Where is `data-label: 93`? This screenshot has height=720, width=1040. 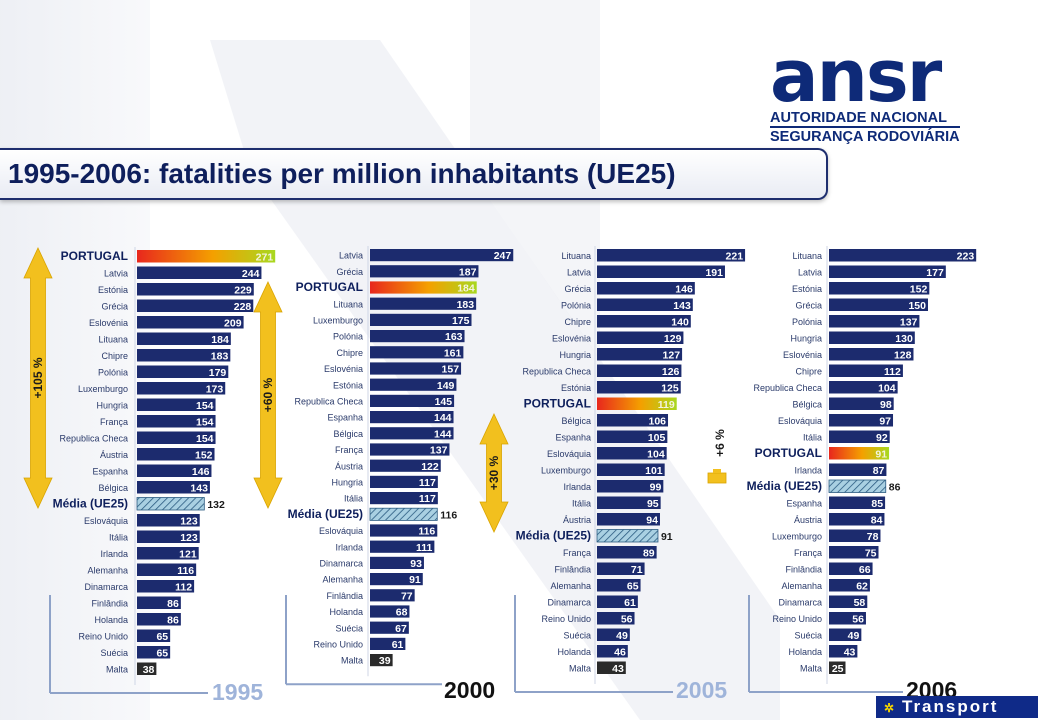 data-label: 93 is located at coordinates (416, 564).